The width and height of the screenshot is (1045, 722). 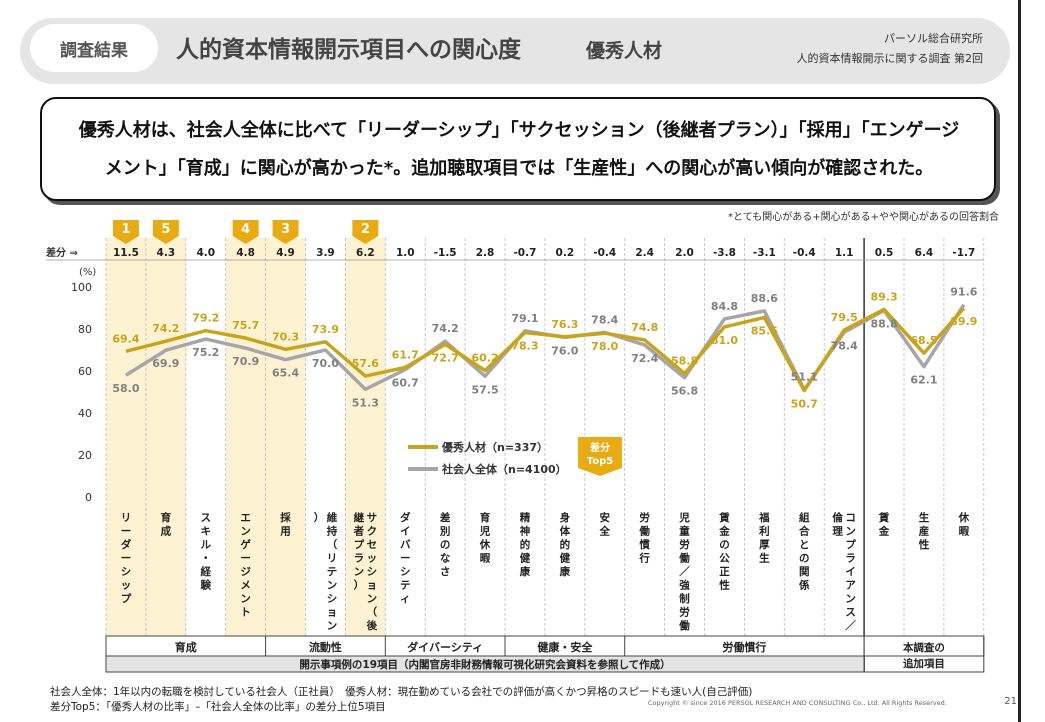 What do you see at coordinates (245, 361) in the screenshot?
I see `data-label-all-workers: 70.9` at bounding box center [245, 361].